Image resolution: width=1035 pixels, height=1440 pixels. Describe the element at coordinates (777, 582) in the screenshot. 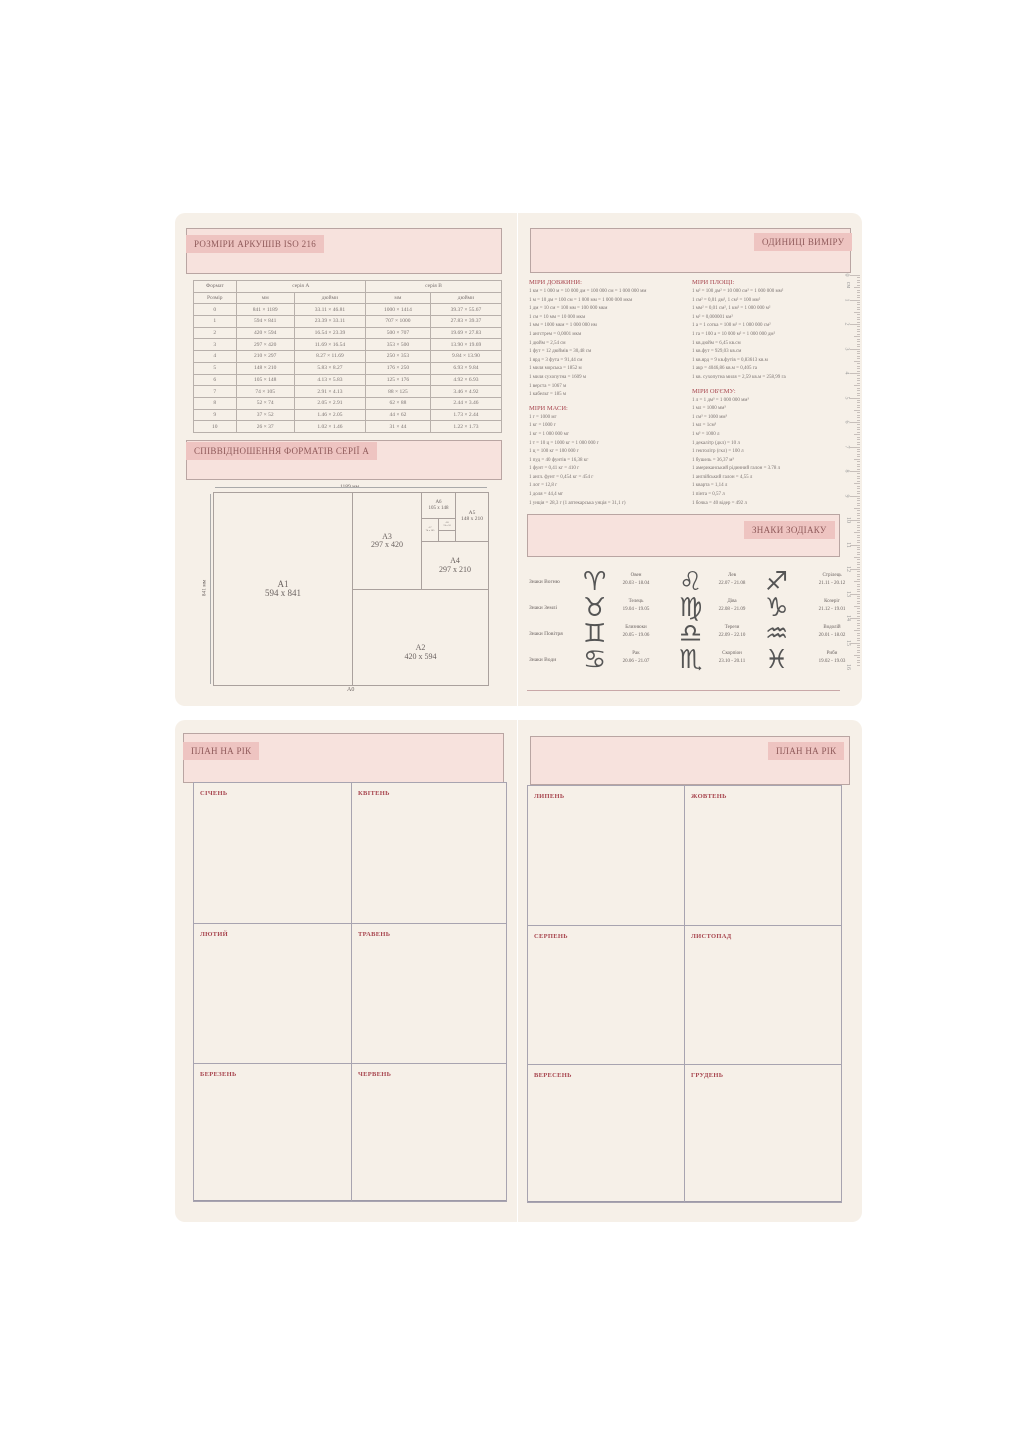

I see `zodiac-sign-icon: ♐︎` at that location.